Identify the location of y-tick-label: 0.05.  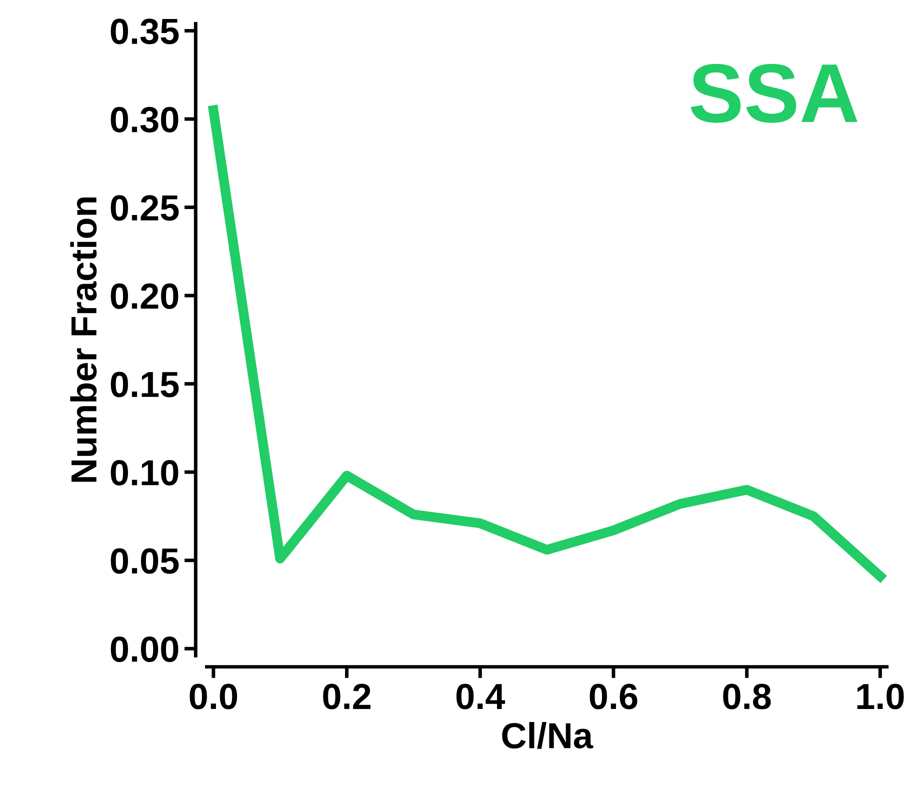
(144, 561).